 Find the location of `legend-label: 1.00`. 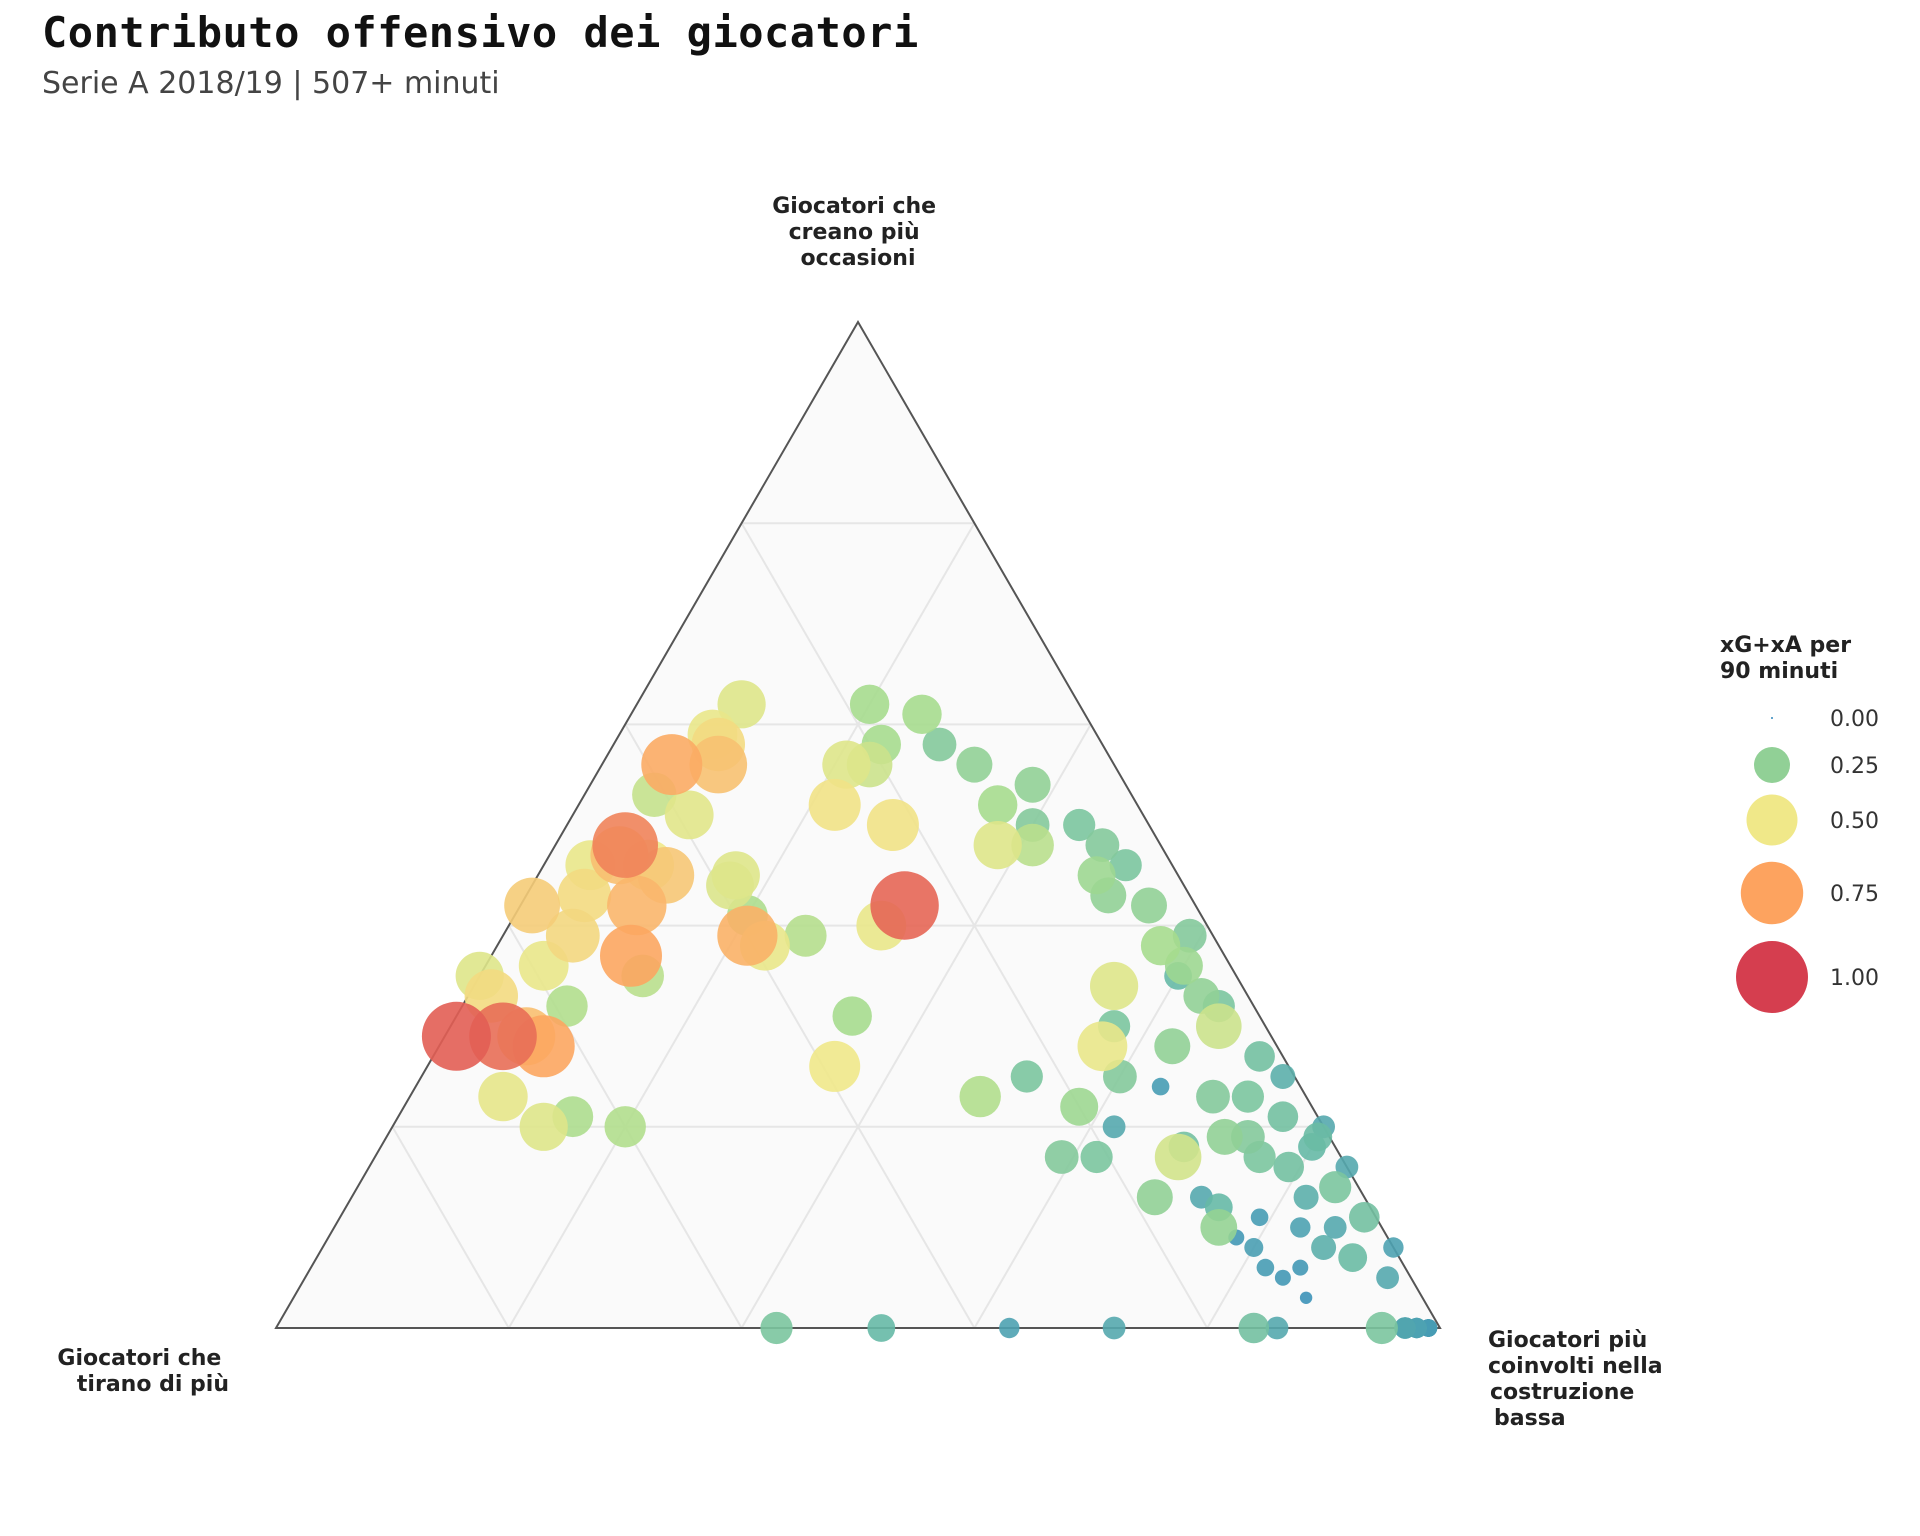

legend-label: 1.00 is located at coordinates (1854, 978).